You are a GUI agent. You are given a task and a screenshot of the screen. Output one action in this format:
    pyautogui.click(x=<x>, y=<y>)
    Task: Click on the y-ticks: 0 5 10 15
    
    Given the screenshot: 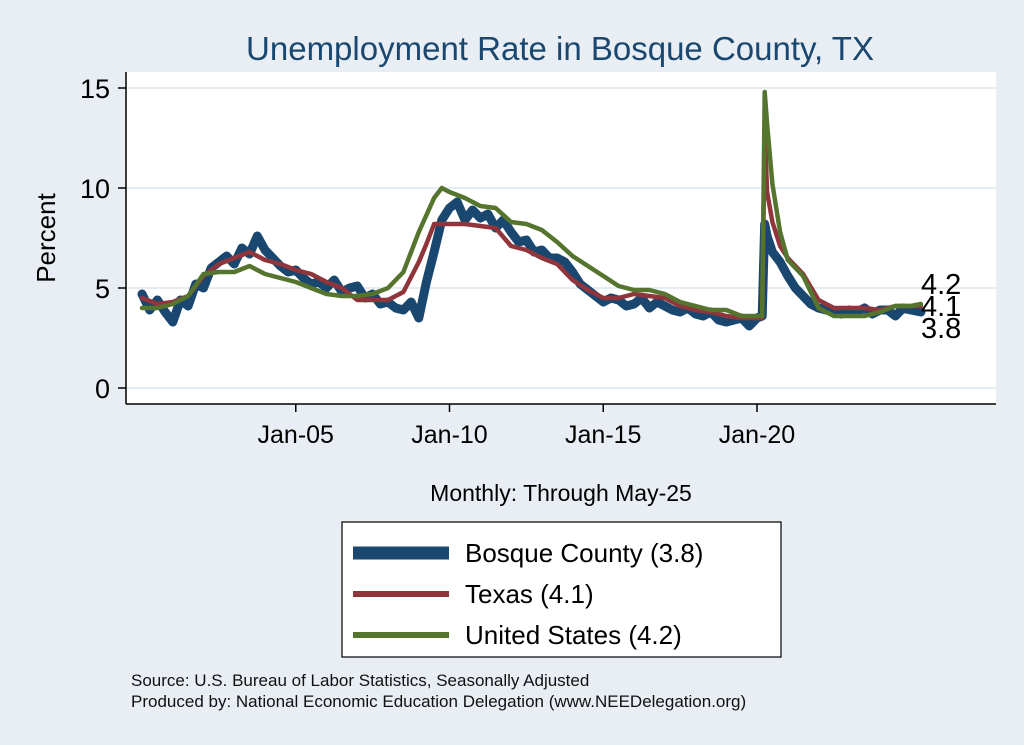 What is the action you would take?
    pyautogui.click(x=103, y=239)
    